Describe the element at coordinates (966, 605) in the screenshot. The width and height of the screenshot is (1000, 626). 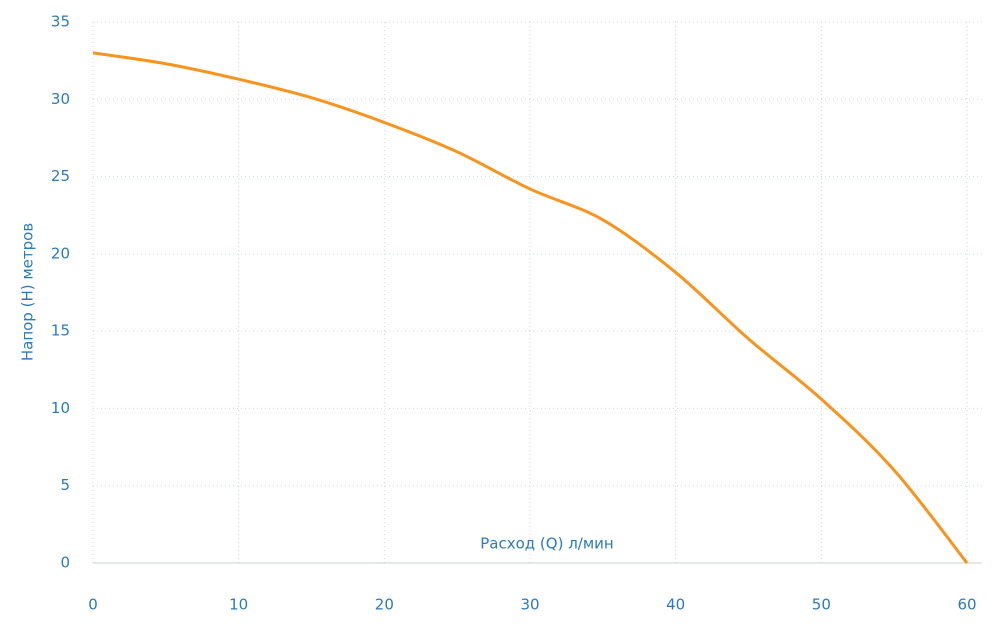
I see `x-tick-label: 60` at that location.